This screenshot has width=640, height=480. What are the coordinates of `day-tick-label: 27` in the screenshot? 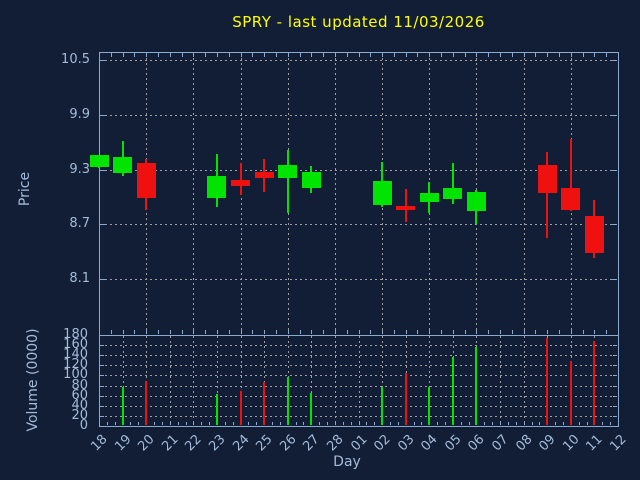 It's located at (311, 443).